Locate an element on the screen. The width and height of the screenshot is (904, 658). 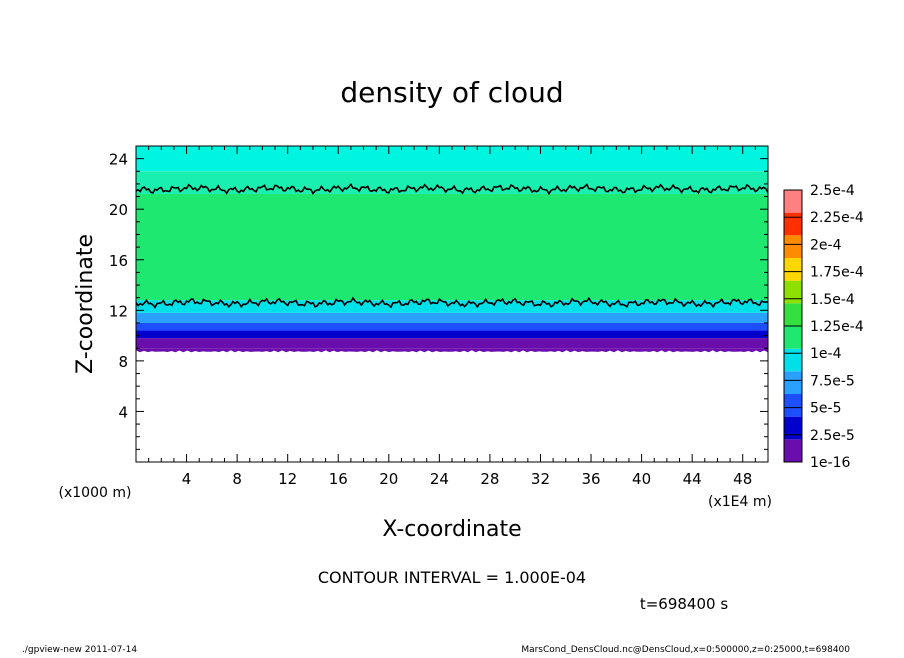
colorbar-label: 1e-16 is located at coordinates (830, 463).